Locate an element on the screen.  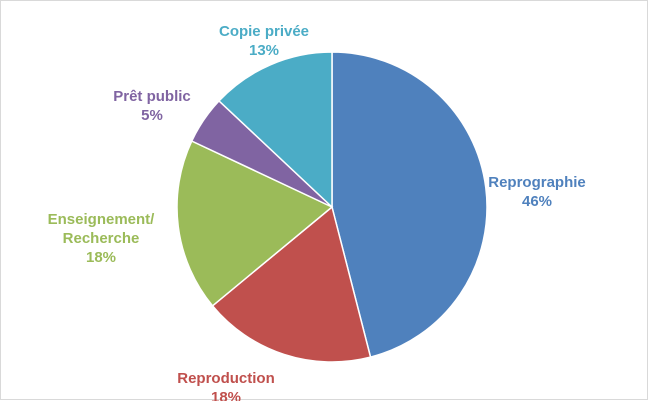
slice-category-label: Recherche is located at coordinates (101, 238).